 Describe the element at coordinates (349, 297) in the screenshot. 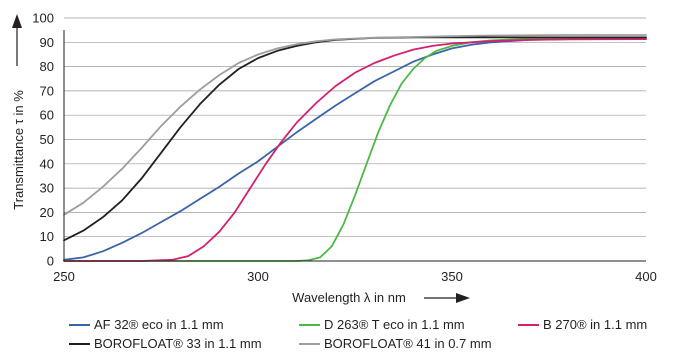

I see `x-axis-label: Wavelength λ in nm` at that location.